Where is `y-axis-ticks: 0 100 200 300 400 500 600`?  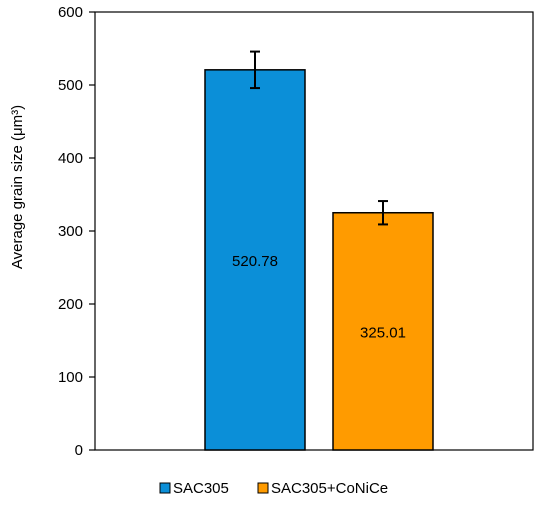 y-axis-ticks: 0 100 200 300 400 500 600 is located at coordinates (76, 231).